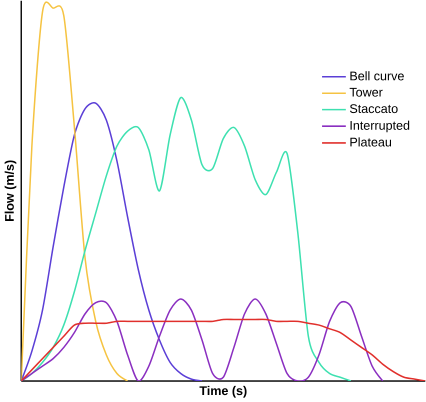 The image size is (426, 402). I want to click on legend-label: Plateau, so click(371, 141).